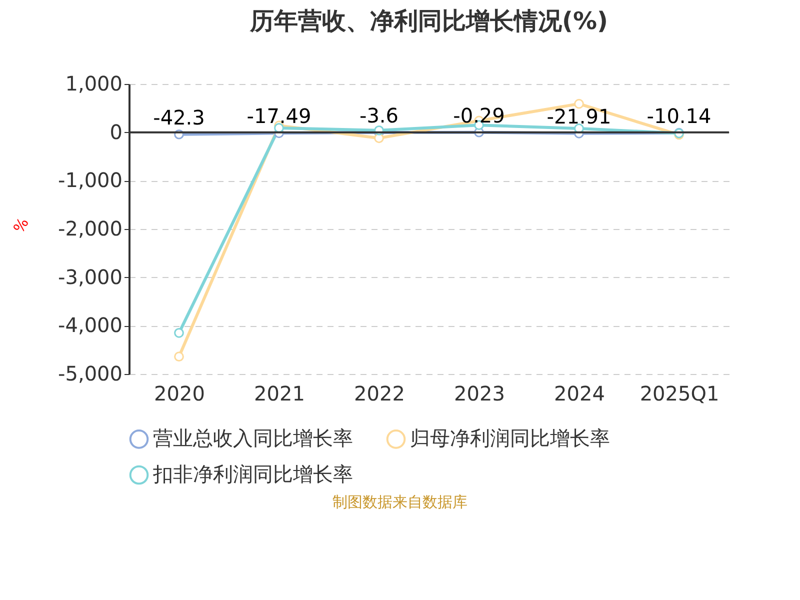 The width and height of the screenshot is (800, 600). Describe the element at coordinates (179, 117) in the screenshot. I see `data-label: -42.3` at that location.